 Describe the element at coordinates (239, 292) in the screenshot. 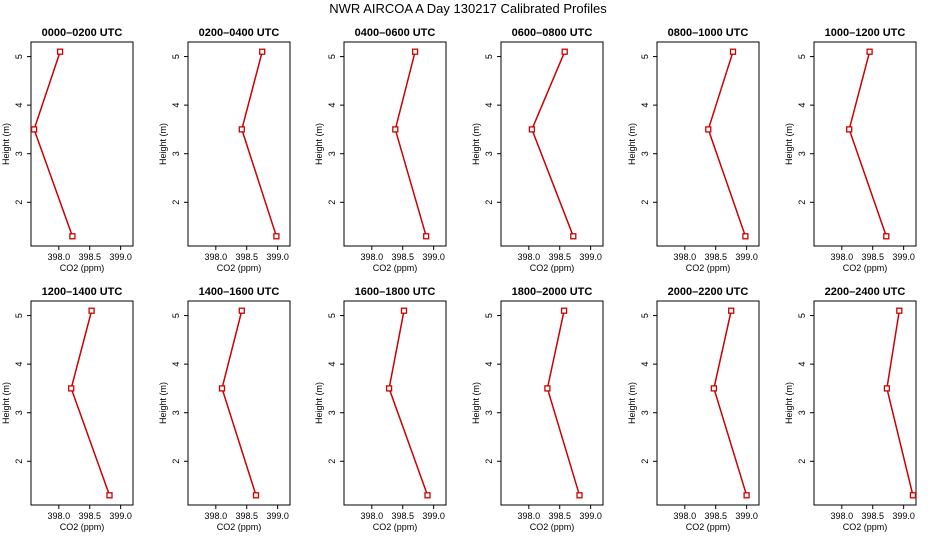

I see `panel-title: 1400–1600 UTC` at that location.